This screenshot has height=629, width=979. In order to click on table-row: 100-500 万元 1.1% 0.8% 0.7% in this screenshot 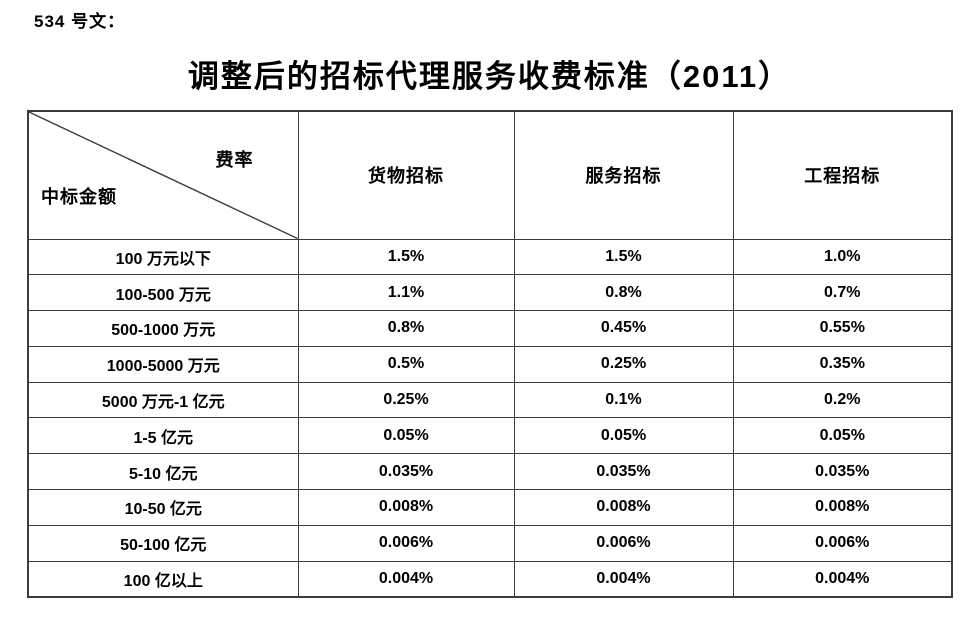, I will do `click(490, 293)`.